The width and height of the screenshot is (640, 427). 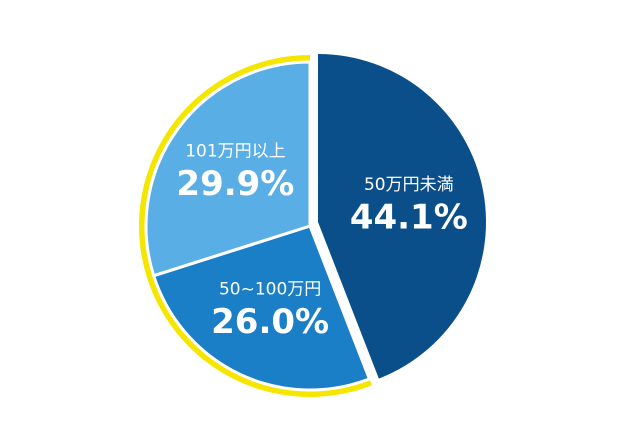 What do you see at coordinates (409, 185) in the screenshot?
I see `slice-label: 50万円未満` at bounding box center [409, 185].